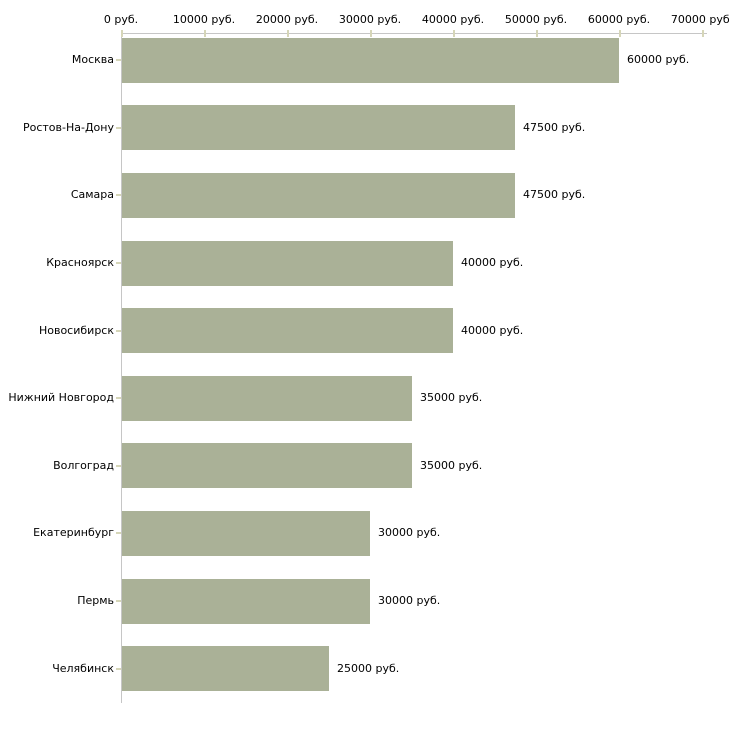  What do you see at coordinates (92, 59) in the screenshot?
I see `category-label: Москва` at bounding box center [92, 59].